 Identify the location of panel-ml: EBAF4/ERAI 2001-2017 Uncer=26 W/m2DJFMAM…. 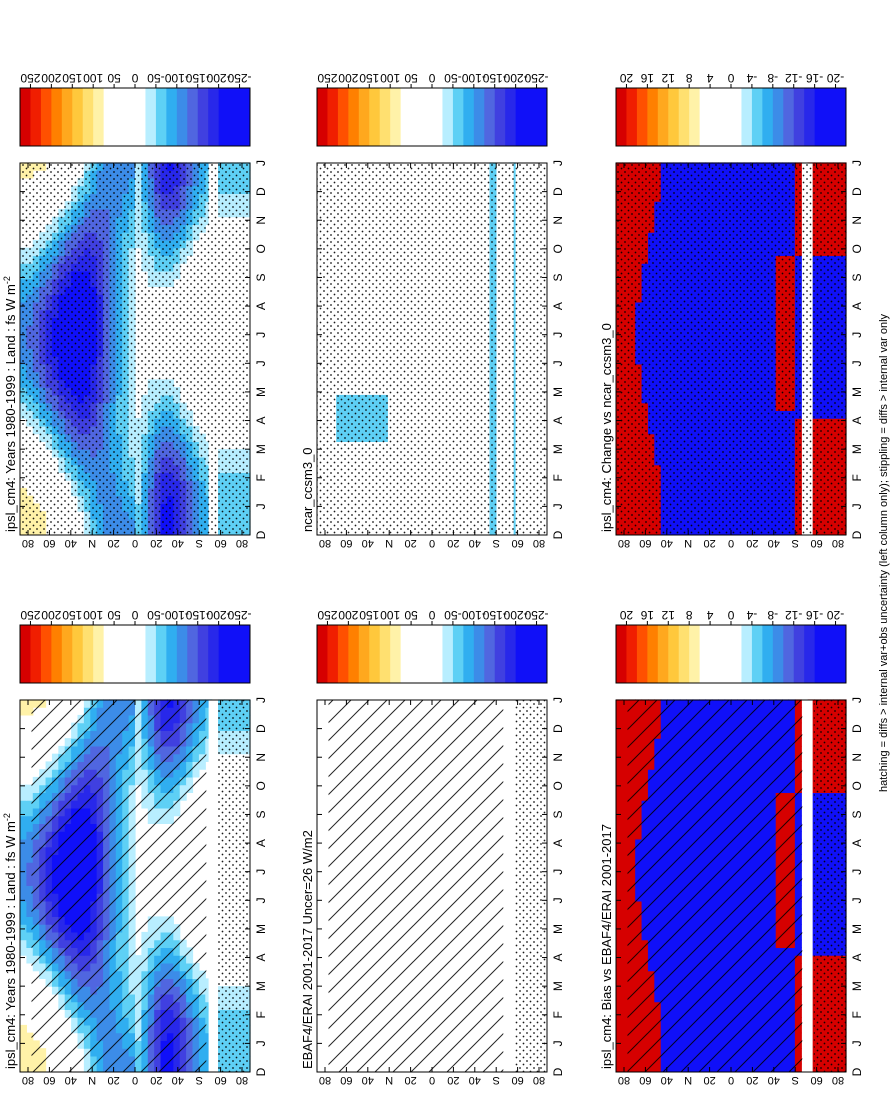
(432, 891).